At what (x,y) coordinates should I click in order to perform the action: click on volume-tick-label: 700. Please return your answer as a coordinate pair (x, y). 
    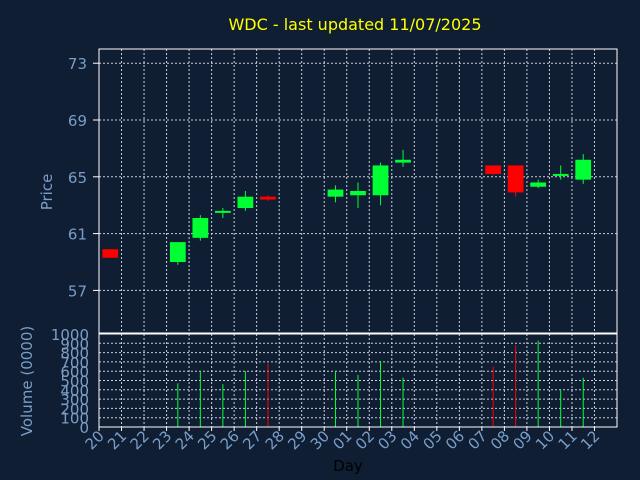
    Looking at the image, I should click on (74, 363).